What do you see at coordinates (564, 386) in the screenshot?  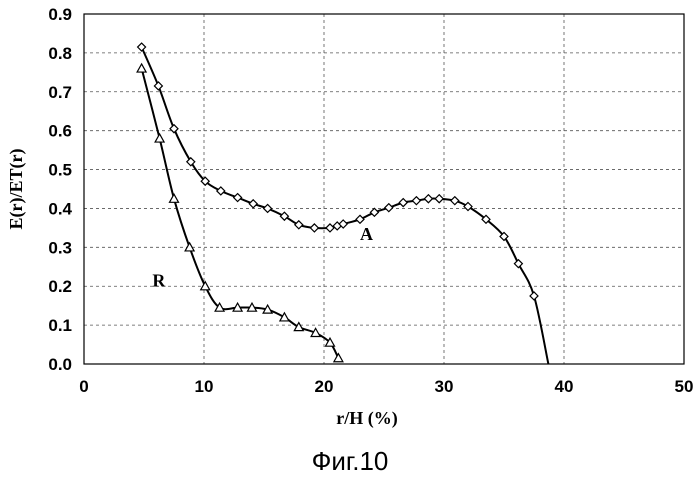 I see `x-tick-label: 40` at bounding box center [564, 386].